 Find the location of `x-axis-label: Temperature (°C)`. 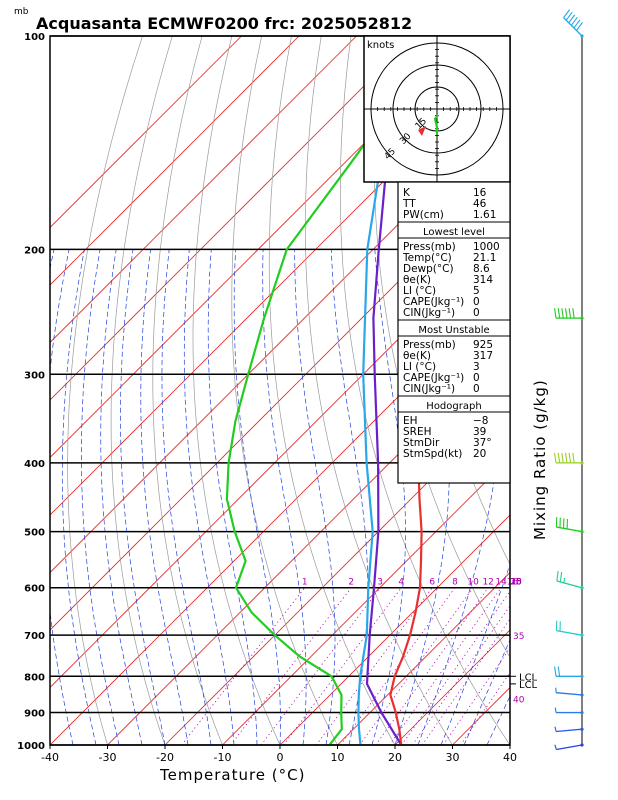

x-axis-label: Temperature (°C) is located at coordinates (232, 775).